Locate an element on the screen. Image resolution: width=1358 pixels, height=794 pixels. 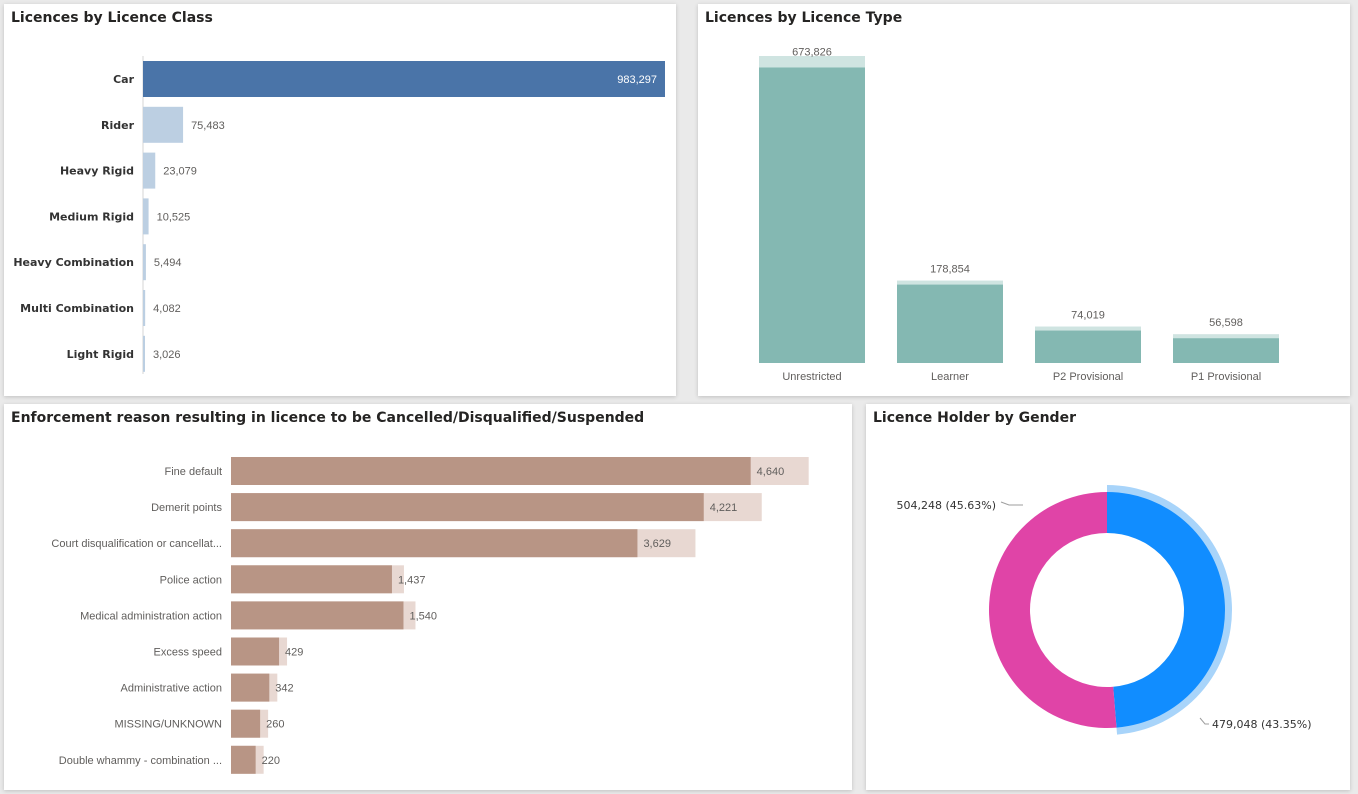
licence-type-title: Licences by Licence Type is located at coordinates (804, 18).